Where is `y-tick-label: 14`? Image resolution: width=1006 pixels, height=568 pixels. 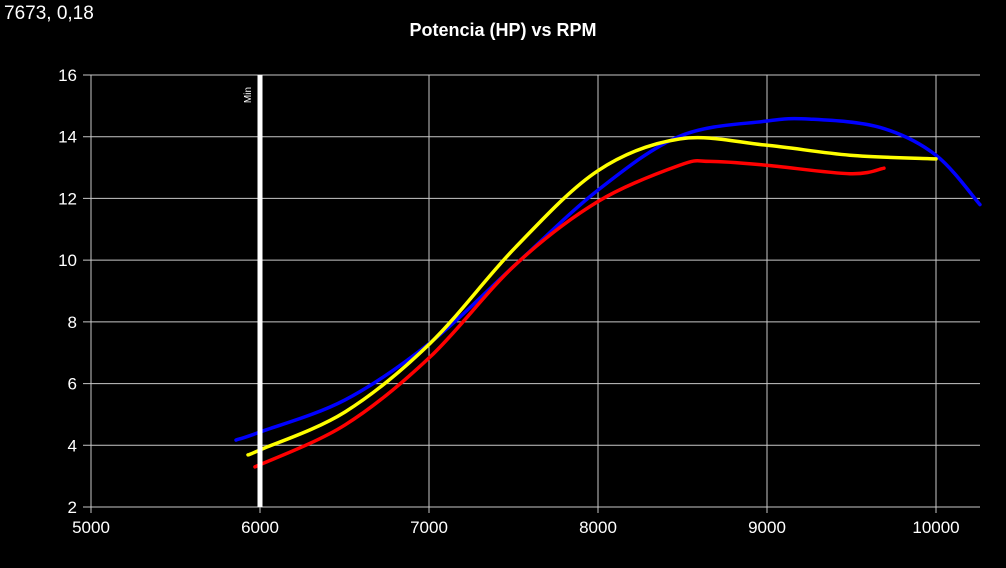 y-tick-label: 14 is located at coordinates (67, 137).